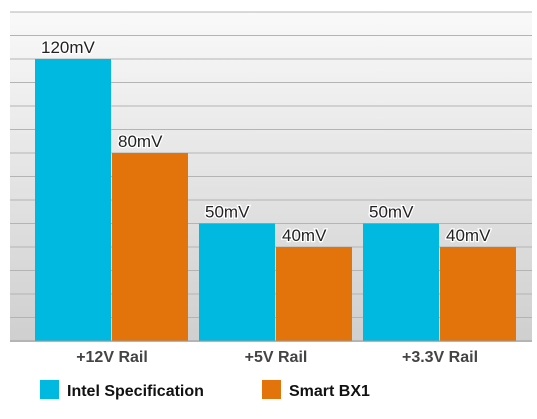 The width and height of the screenshot is (537, 419). Describe the element at coordinates (135, 391) in the screenshot. I see `legend-label: Intel Specification` at that location.